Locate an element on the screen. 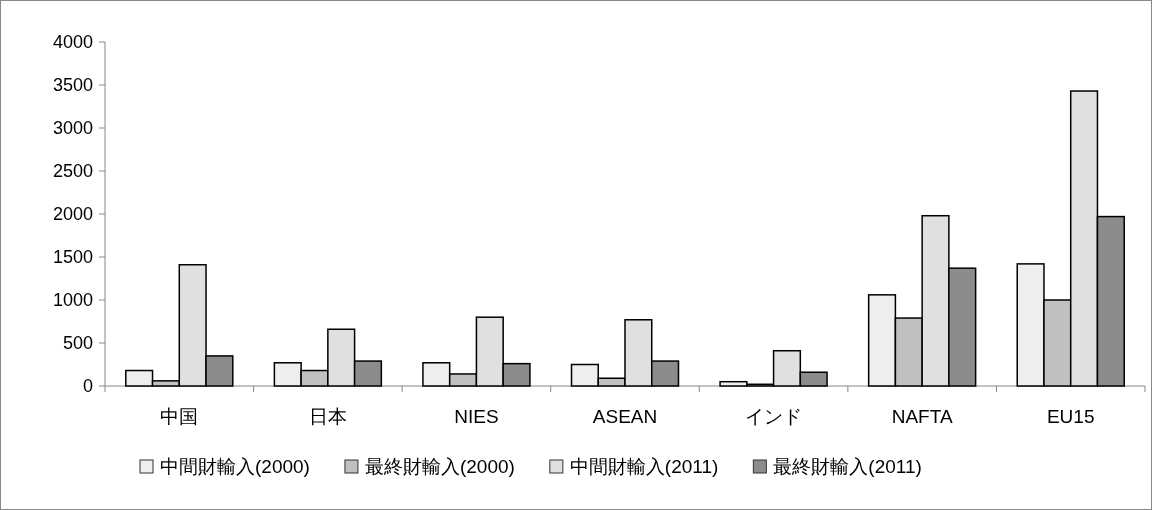  y-tick-label: 2000 is located at coordinates (72, 214).